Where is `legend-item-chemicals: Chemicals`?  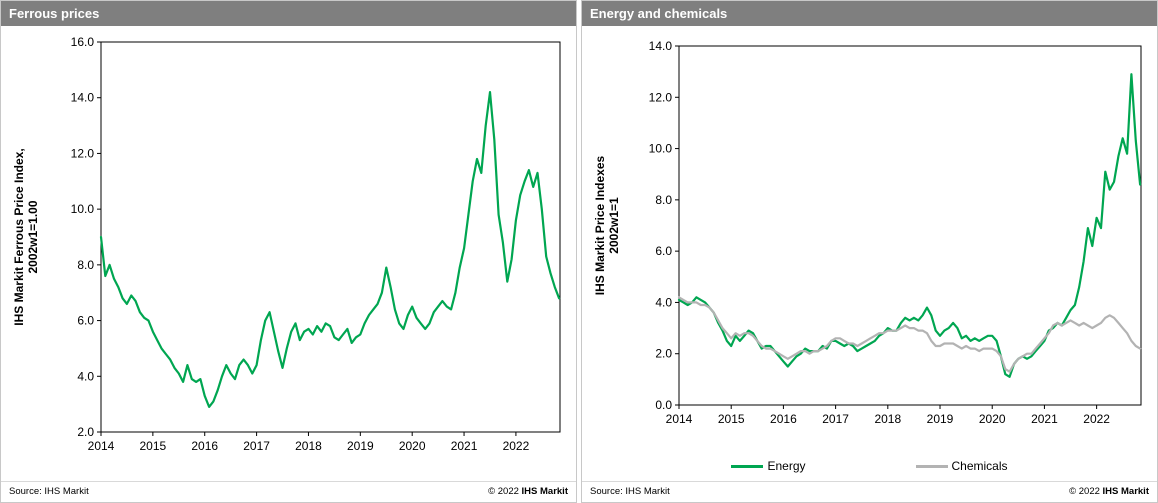 legend-item-chemicals: Chemicals is located at coordinates (961, 466).